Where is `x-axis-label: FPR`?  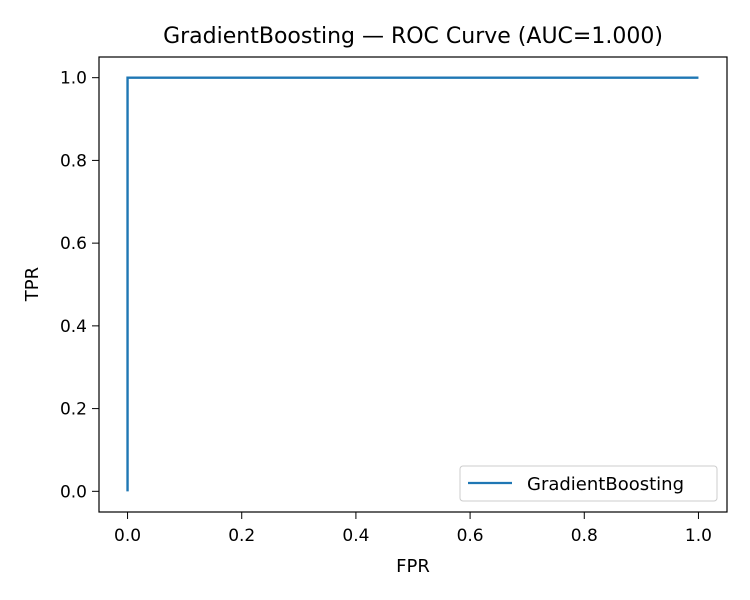 x-axis-label: FPR is located at coordinates (413, 566).